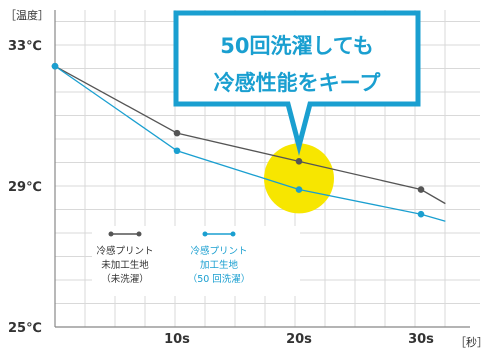 The height and width of the screenshot is (349, 485). I want to click on x-tick-labels: 10s 20s 30s, so click(299, 339).